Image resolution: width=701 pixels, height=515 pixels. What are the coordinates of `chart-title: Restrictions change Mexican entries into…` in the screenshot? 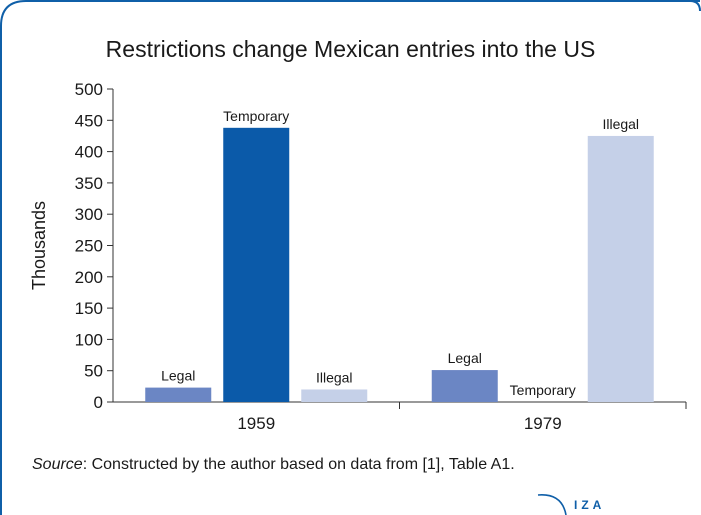 It's located at (350, 49).